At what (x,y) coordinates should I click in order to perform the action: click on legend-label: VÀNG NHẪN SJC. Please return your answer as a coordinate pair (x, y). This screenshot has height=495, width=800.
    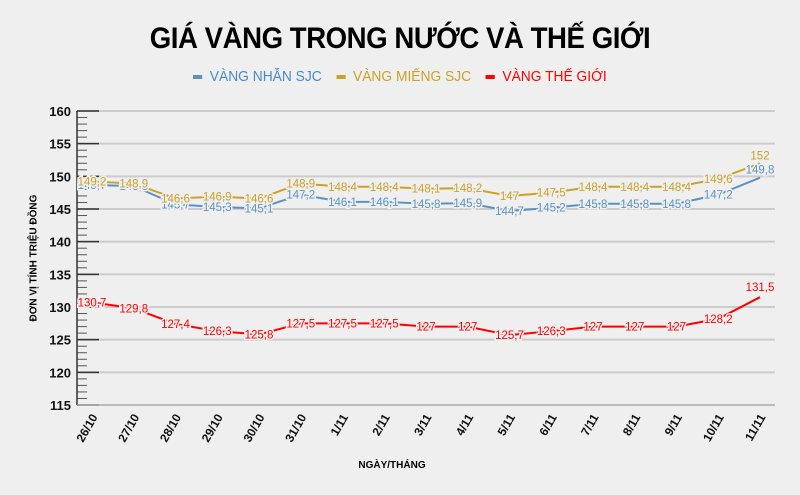
    Looking at the image, I should click on (265, 76).